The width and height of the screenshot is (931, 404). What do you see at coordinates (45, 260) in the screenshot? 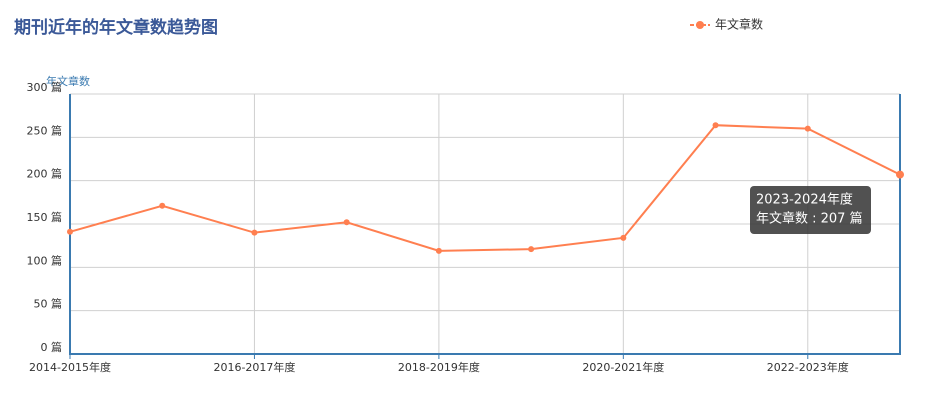
I see `y-tick-label: 100 篇` at bounding box center [45, 260].